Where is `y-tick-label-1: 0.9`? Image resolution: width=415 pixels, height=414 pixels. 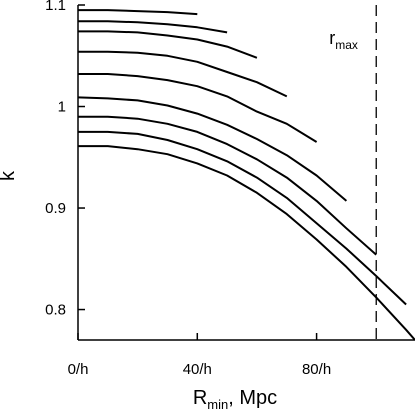
y-tick-label-1: 0.9 is located at coordinates (55, 208).